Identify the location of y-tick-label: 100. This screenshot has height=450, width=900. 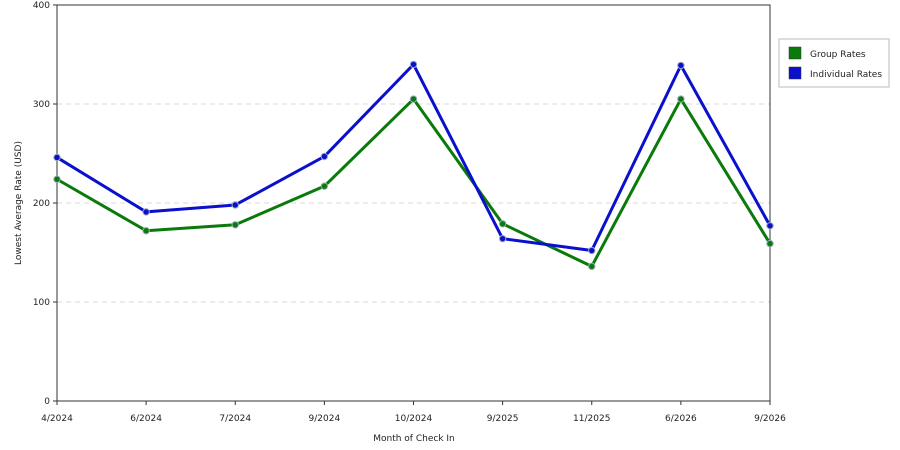
(41, 303).